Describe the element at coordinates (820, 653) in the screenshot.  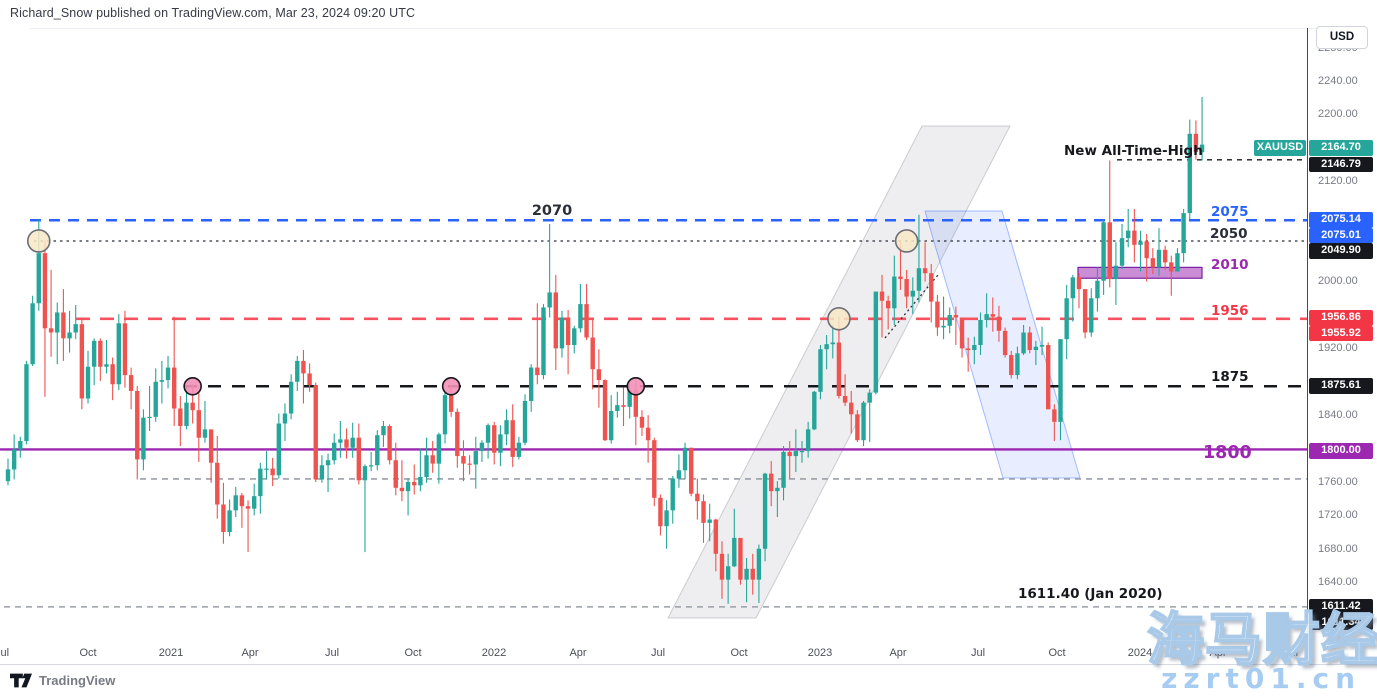
I see `time-tick: 2023` at that location.